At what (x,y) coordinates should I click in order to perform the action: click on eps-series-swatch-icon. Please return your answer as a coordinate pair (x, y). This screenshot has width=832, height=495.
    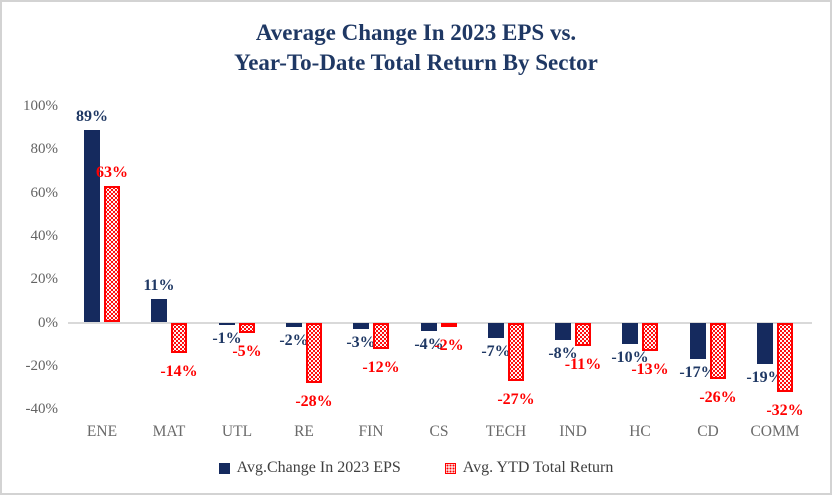
    Looking at the image, I should click on (224, 468).